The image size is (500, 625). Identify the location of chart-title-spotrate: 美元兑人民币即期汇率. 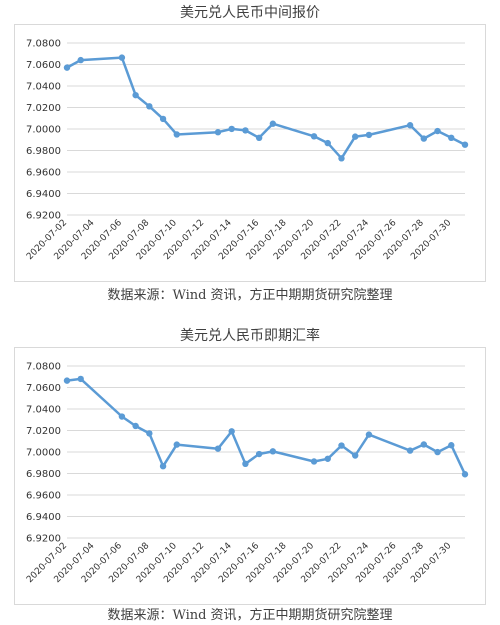
(250, 336).